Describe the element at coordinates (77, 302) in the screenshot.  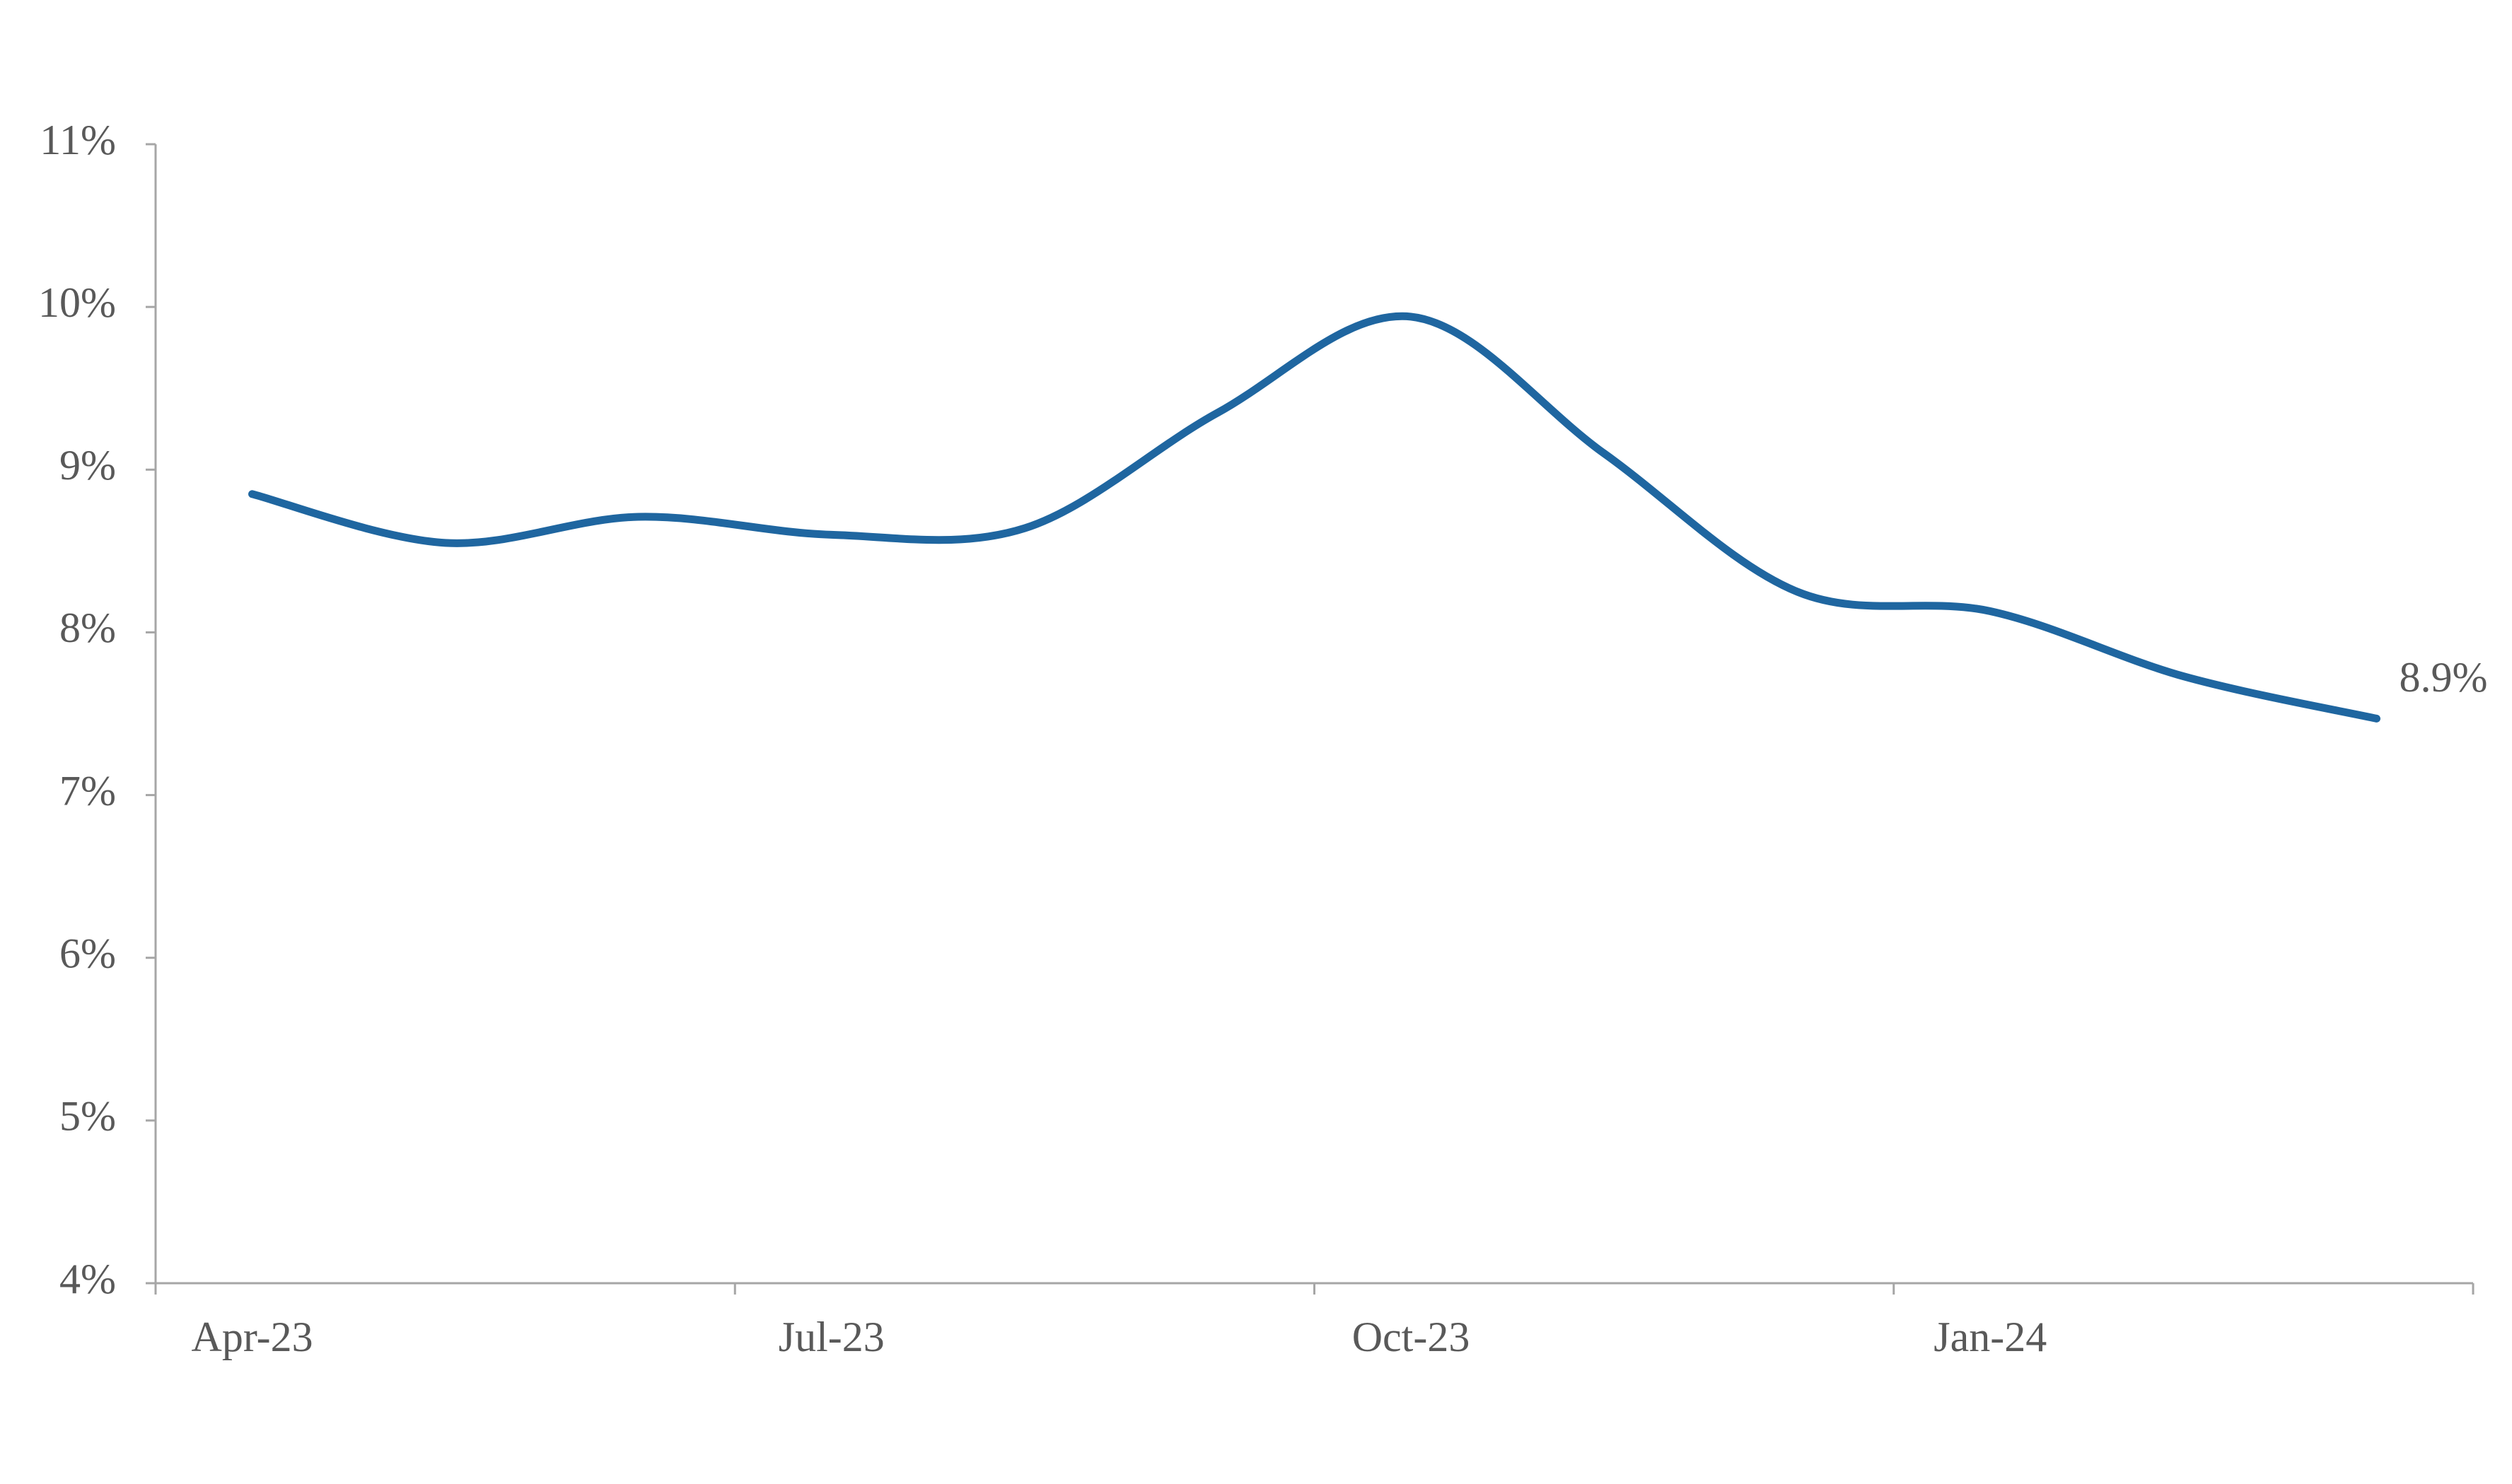
I see `y-tick-label: 10%` at that location.